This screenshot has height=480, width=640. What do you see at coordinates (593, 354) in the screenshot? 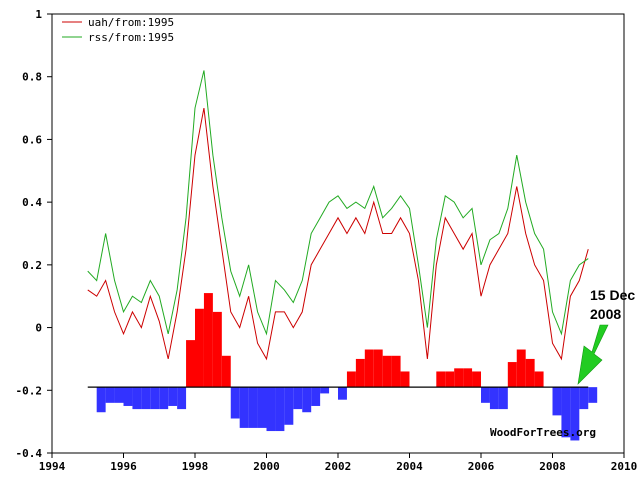
I see `annotation-arrow` at bounding box center [593, 354].